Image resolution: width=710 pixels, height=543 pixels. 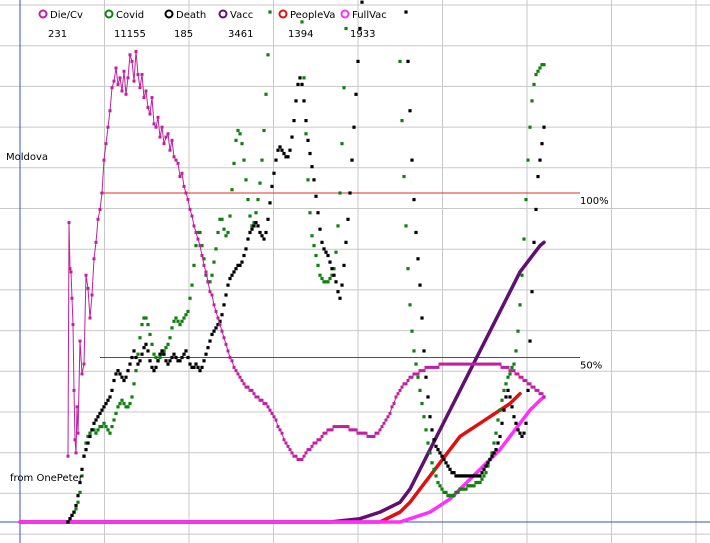 What do you see at coordinates (191, 15) in the screenshot?
I see `legend-label-death: Death` at bounding box center [191, 15].